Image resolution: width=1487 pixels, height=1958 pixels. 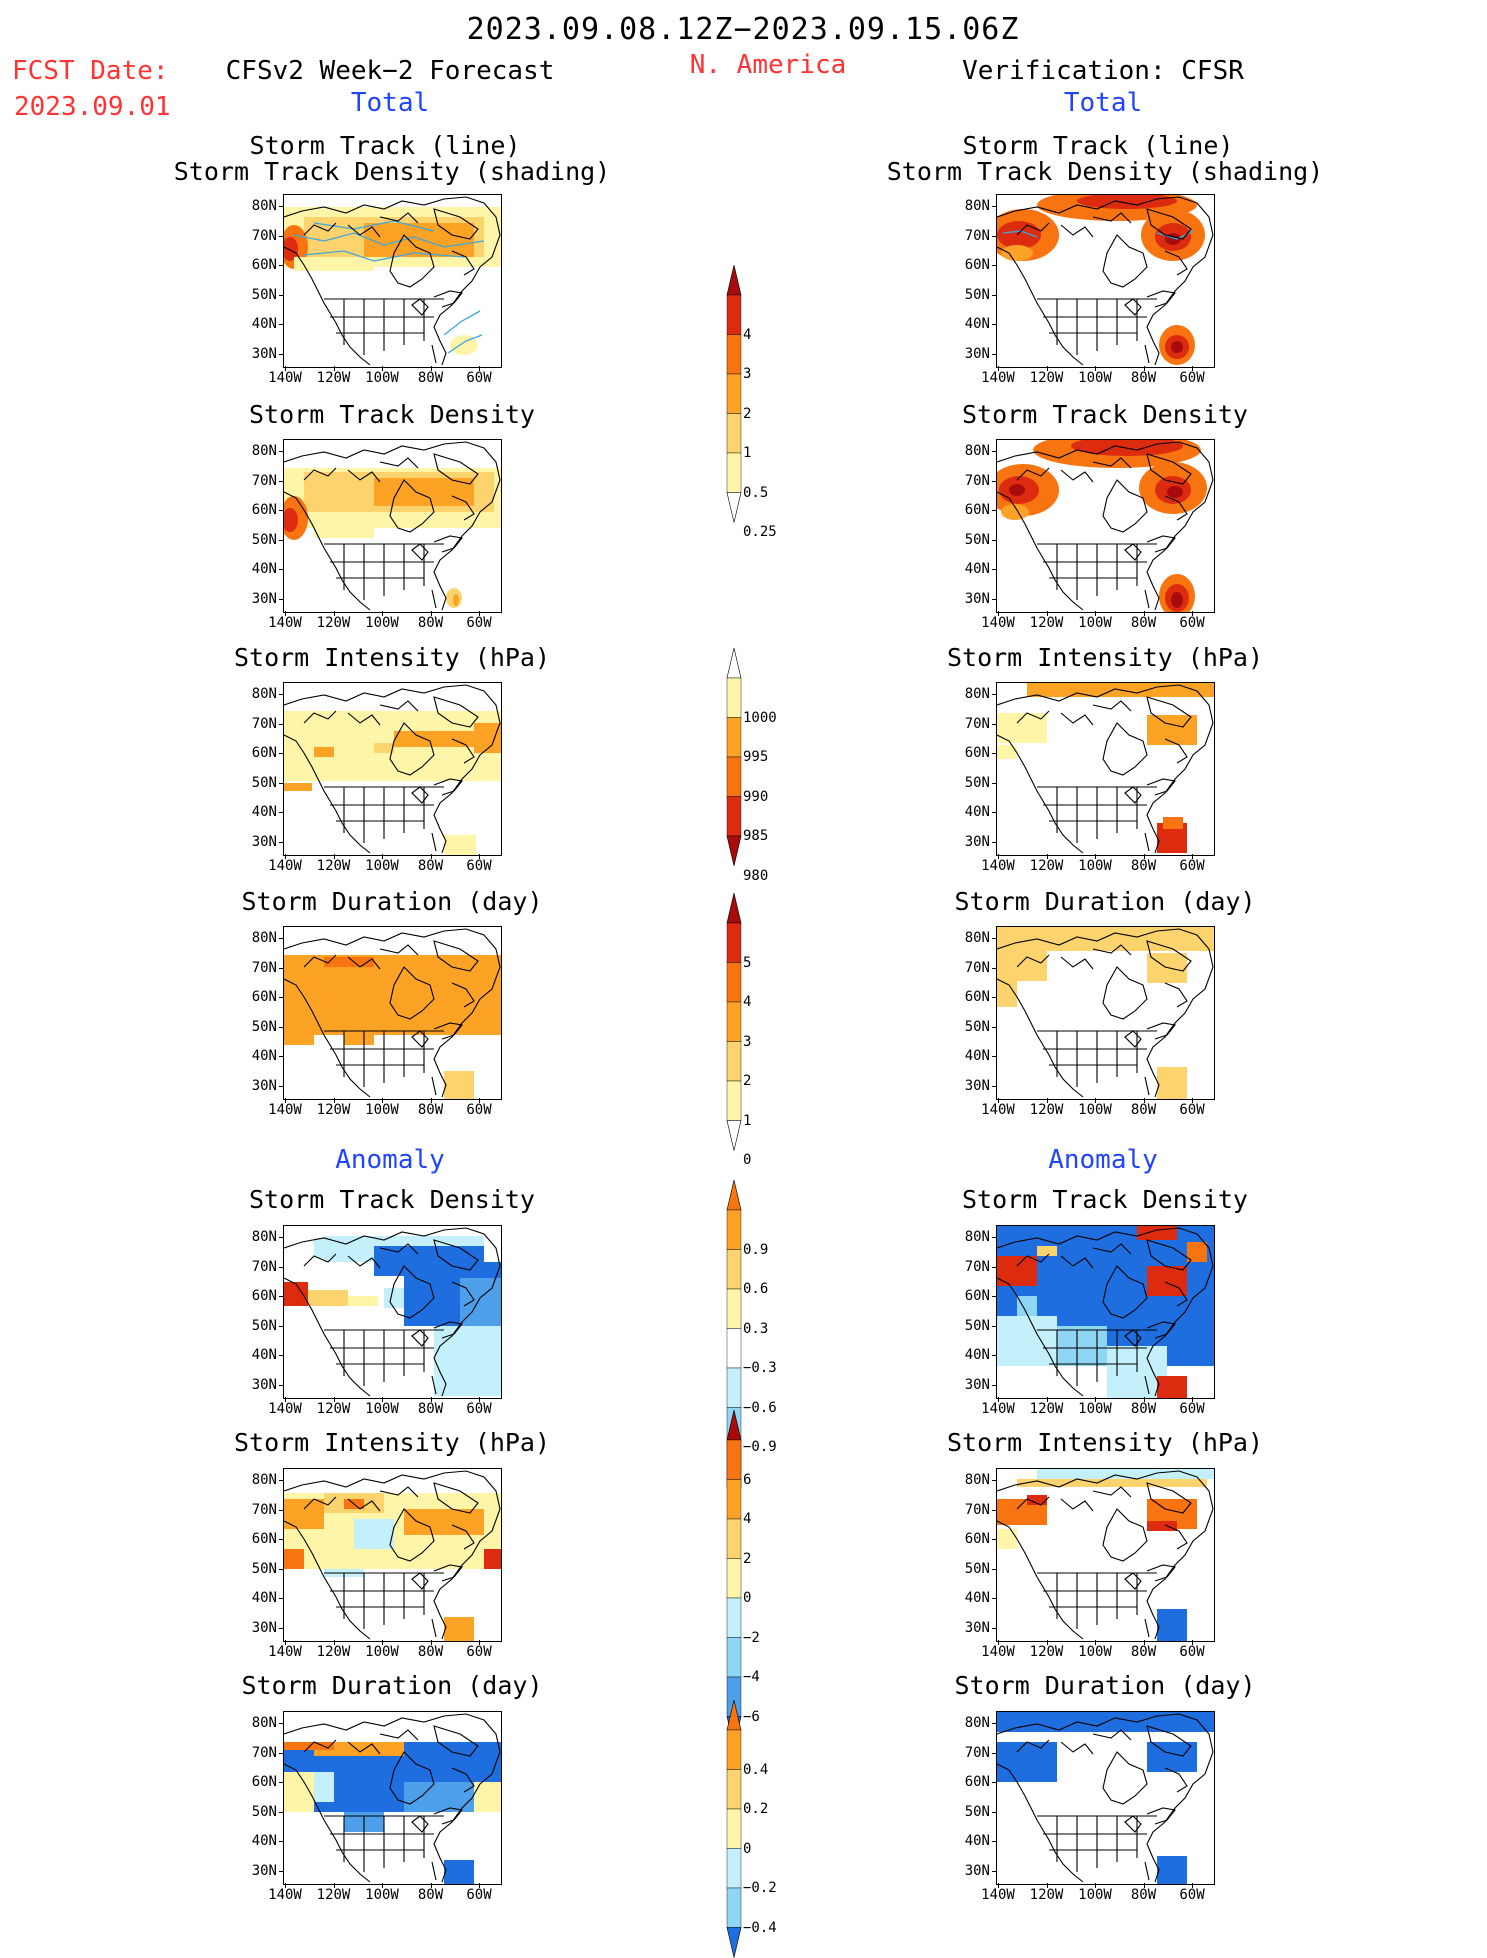 I want to click on vf-track-lat-tick, so click(x=994, y=206).